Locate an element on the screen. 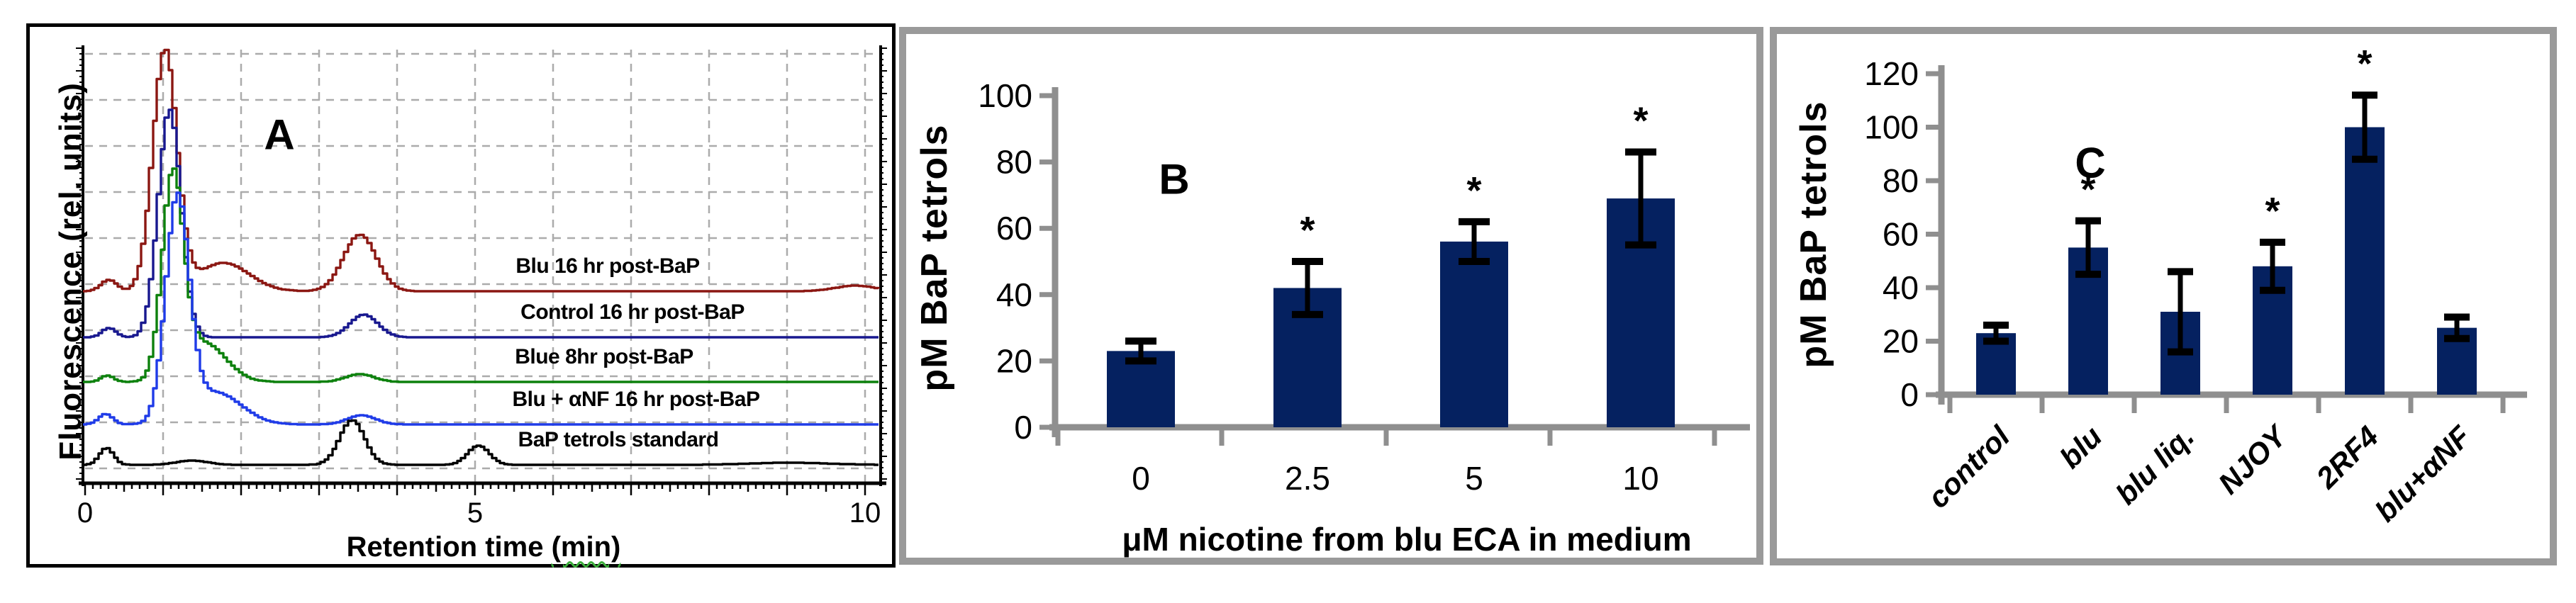  panel-a-letter: A is located at coordinates (279, 135).